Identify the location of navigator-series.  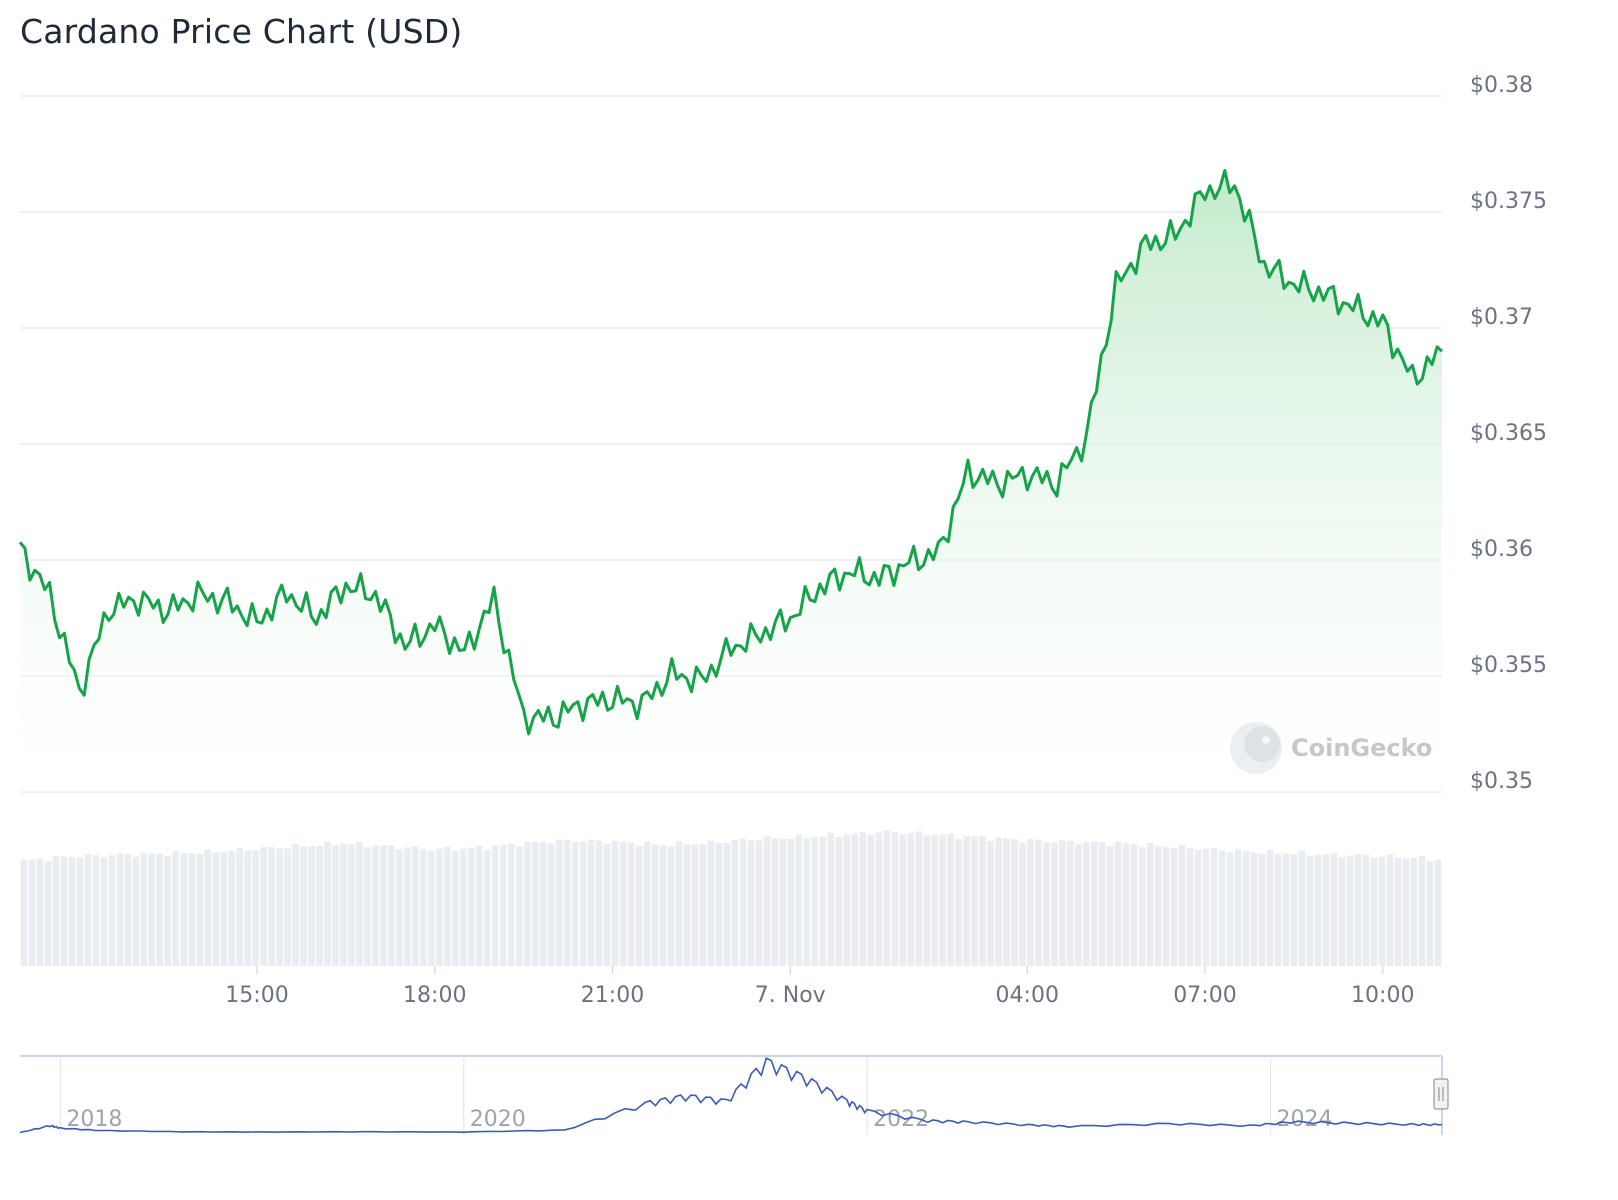
(731, 1095).